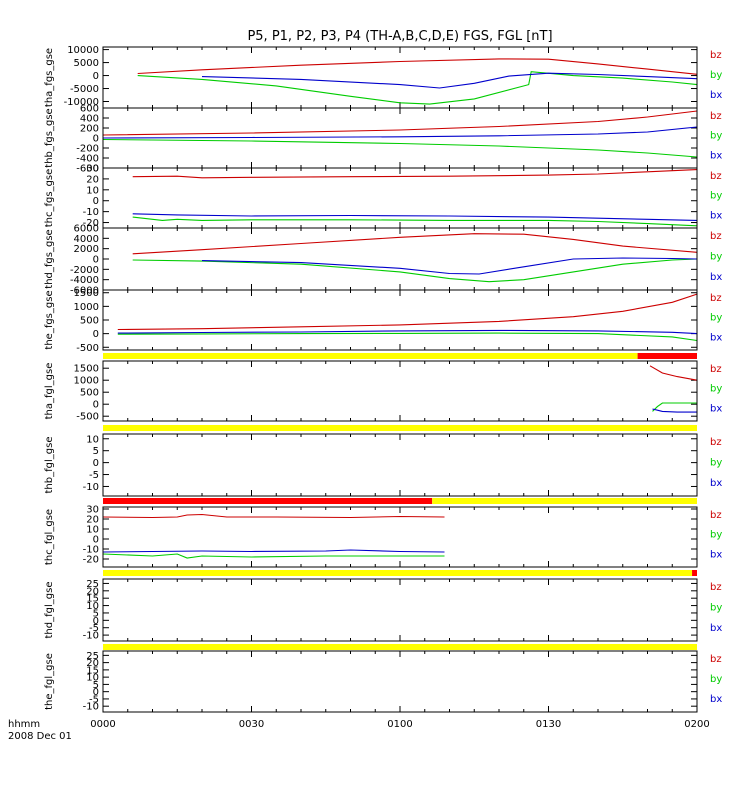 Image resolution: width=750 pixels, height=800 pixels. I want to click on y-tick-label: 25, so click(92, 584).